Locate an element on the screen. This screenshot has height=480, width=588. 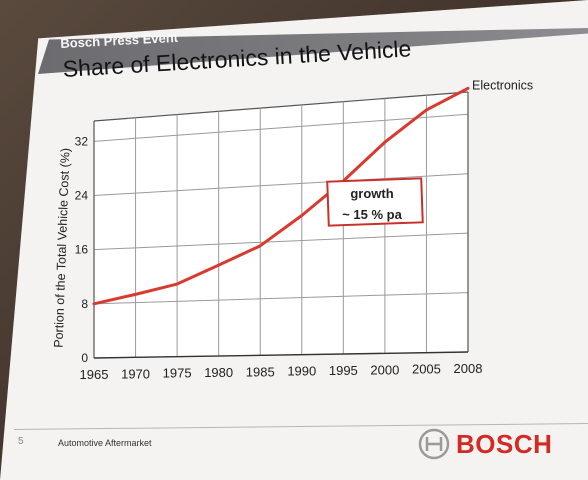
bosch-logo: BOSCH is located at coordinates (493, 444).